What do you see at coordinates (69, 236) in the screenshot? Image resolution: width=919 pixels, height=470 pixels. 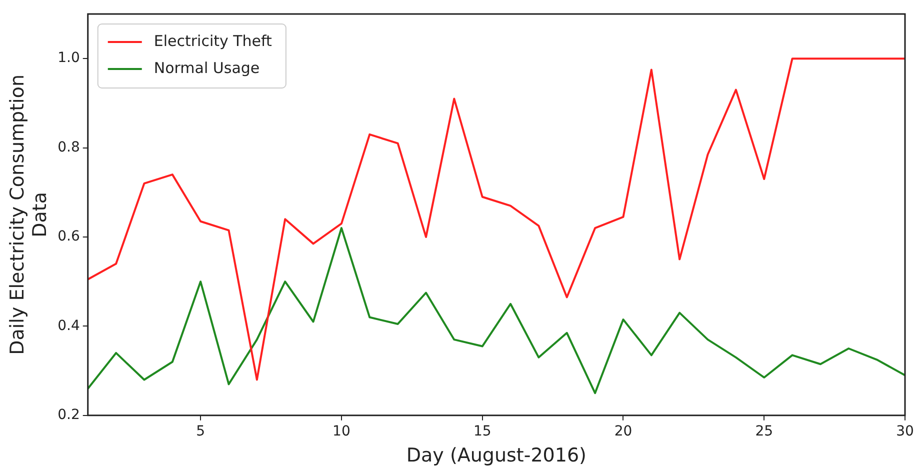 I see `y-tick-label: 0.6` at bounding box center [69, 236].